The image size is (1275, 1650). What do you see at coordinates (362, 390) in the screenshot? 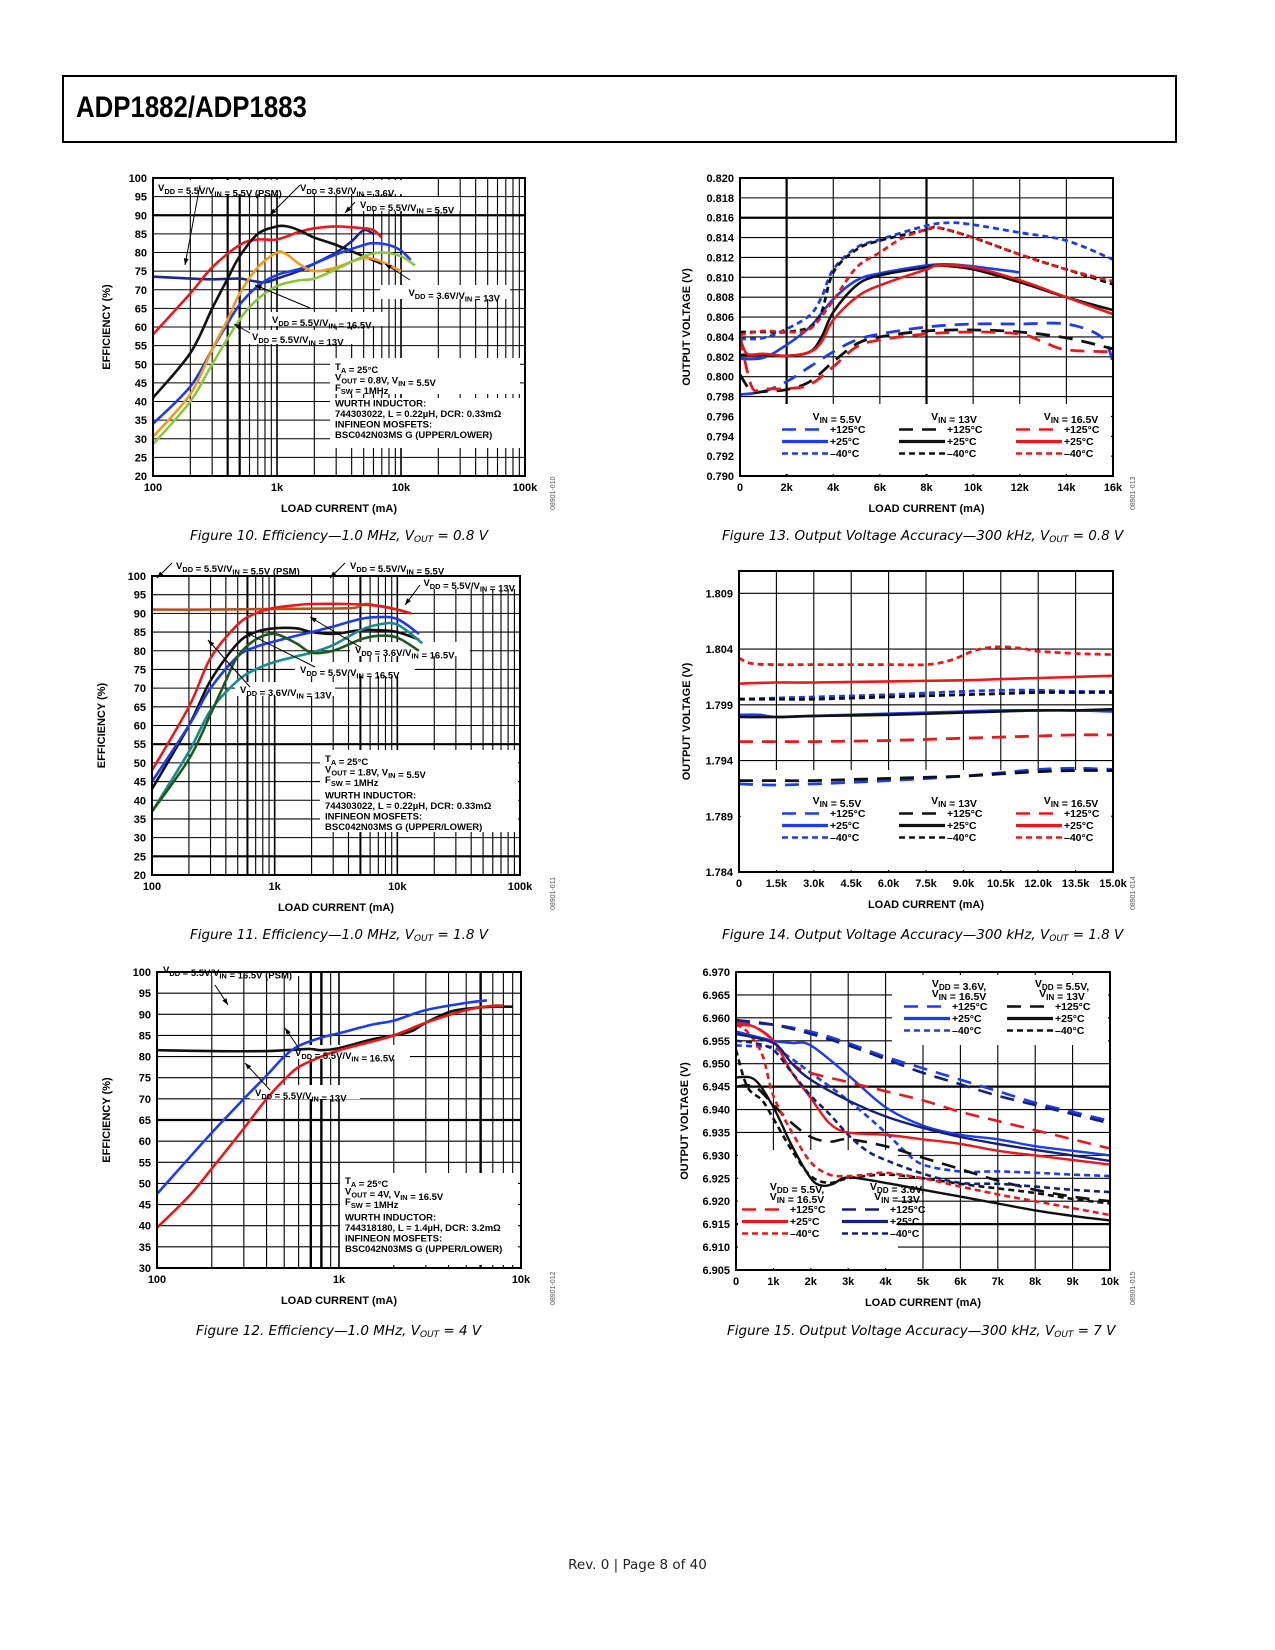
I see `chart-note: FSW = 1MHz` at bounding box center [362, 390].